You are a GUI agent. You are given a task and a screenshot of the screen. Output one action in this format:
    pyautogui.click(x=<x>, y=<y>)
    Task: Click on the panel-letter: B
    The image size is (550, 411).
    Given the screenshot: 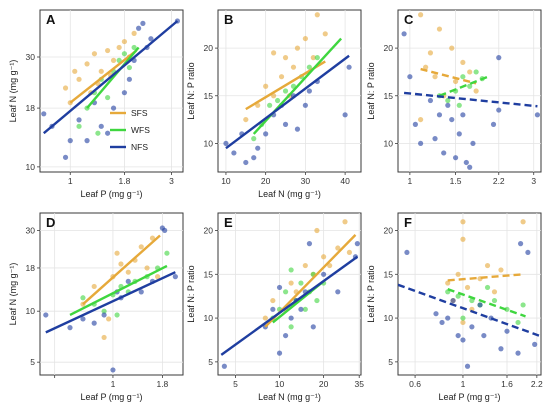 What is the action you would take?
    pyautogui.click(x=228, y=19)
    